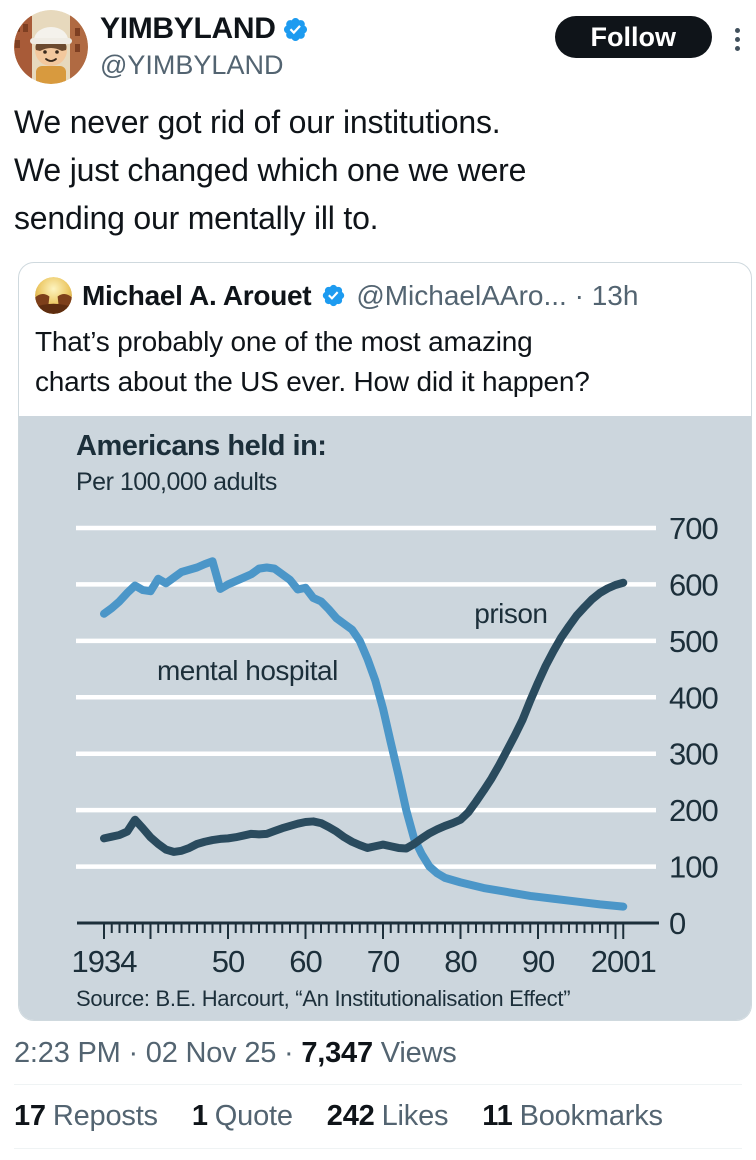 Image resolution: width=756 pixels, height=1160 pixels. What do you see at coordinates (693, 810) in the screenshot?
I see `svg-text: 200` at bounding box center [693, 810].